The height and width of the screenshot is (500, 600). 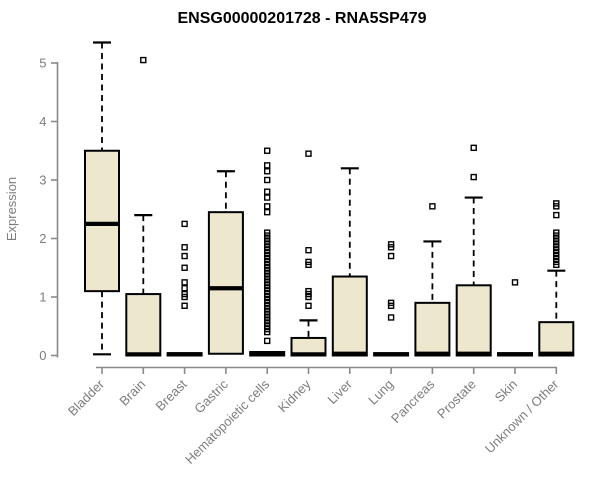 I want to click on y-tick-label: 5, so click(x=42, y=63).